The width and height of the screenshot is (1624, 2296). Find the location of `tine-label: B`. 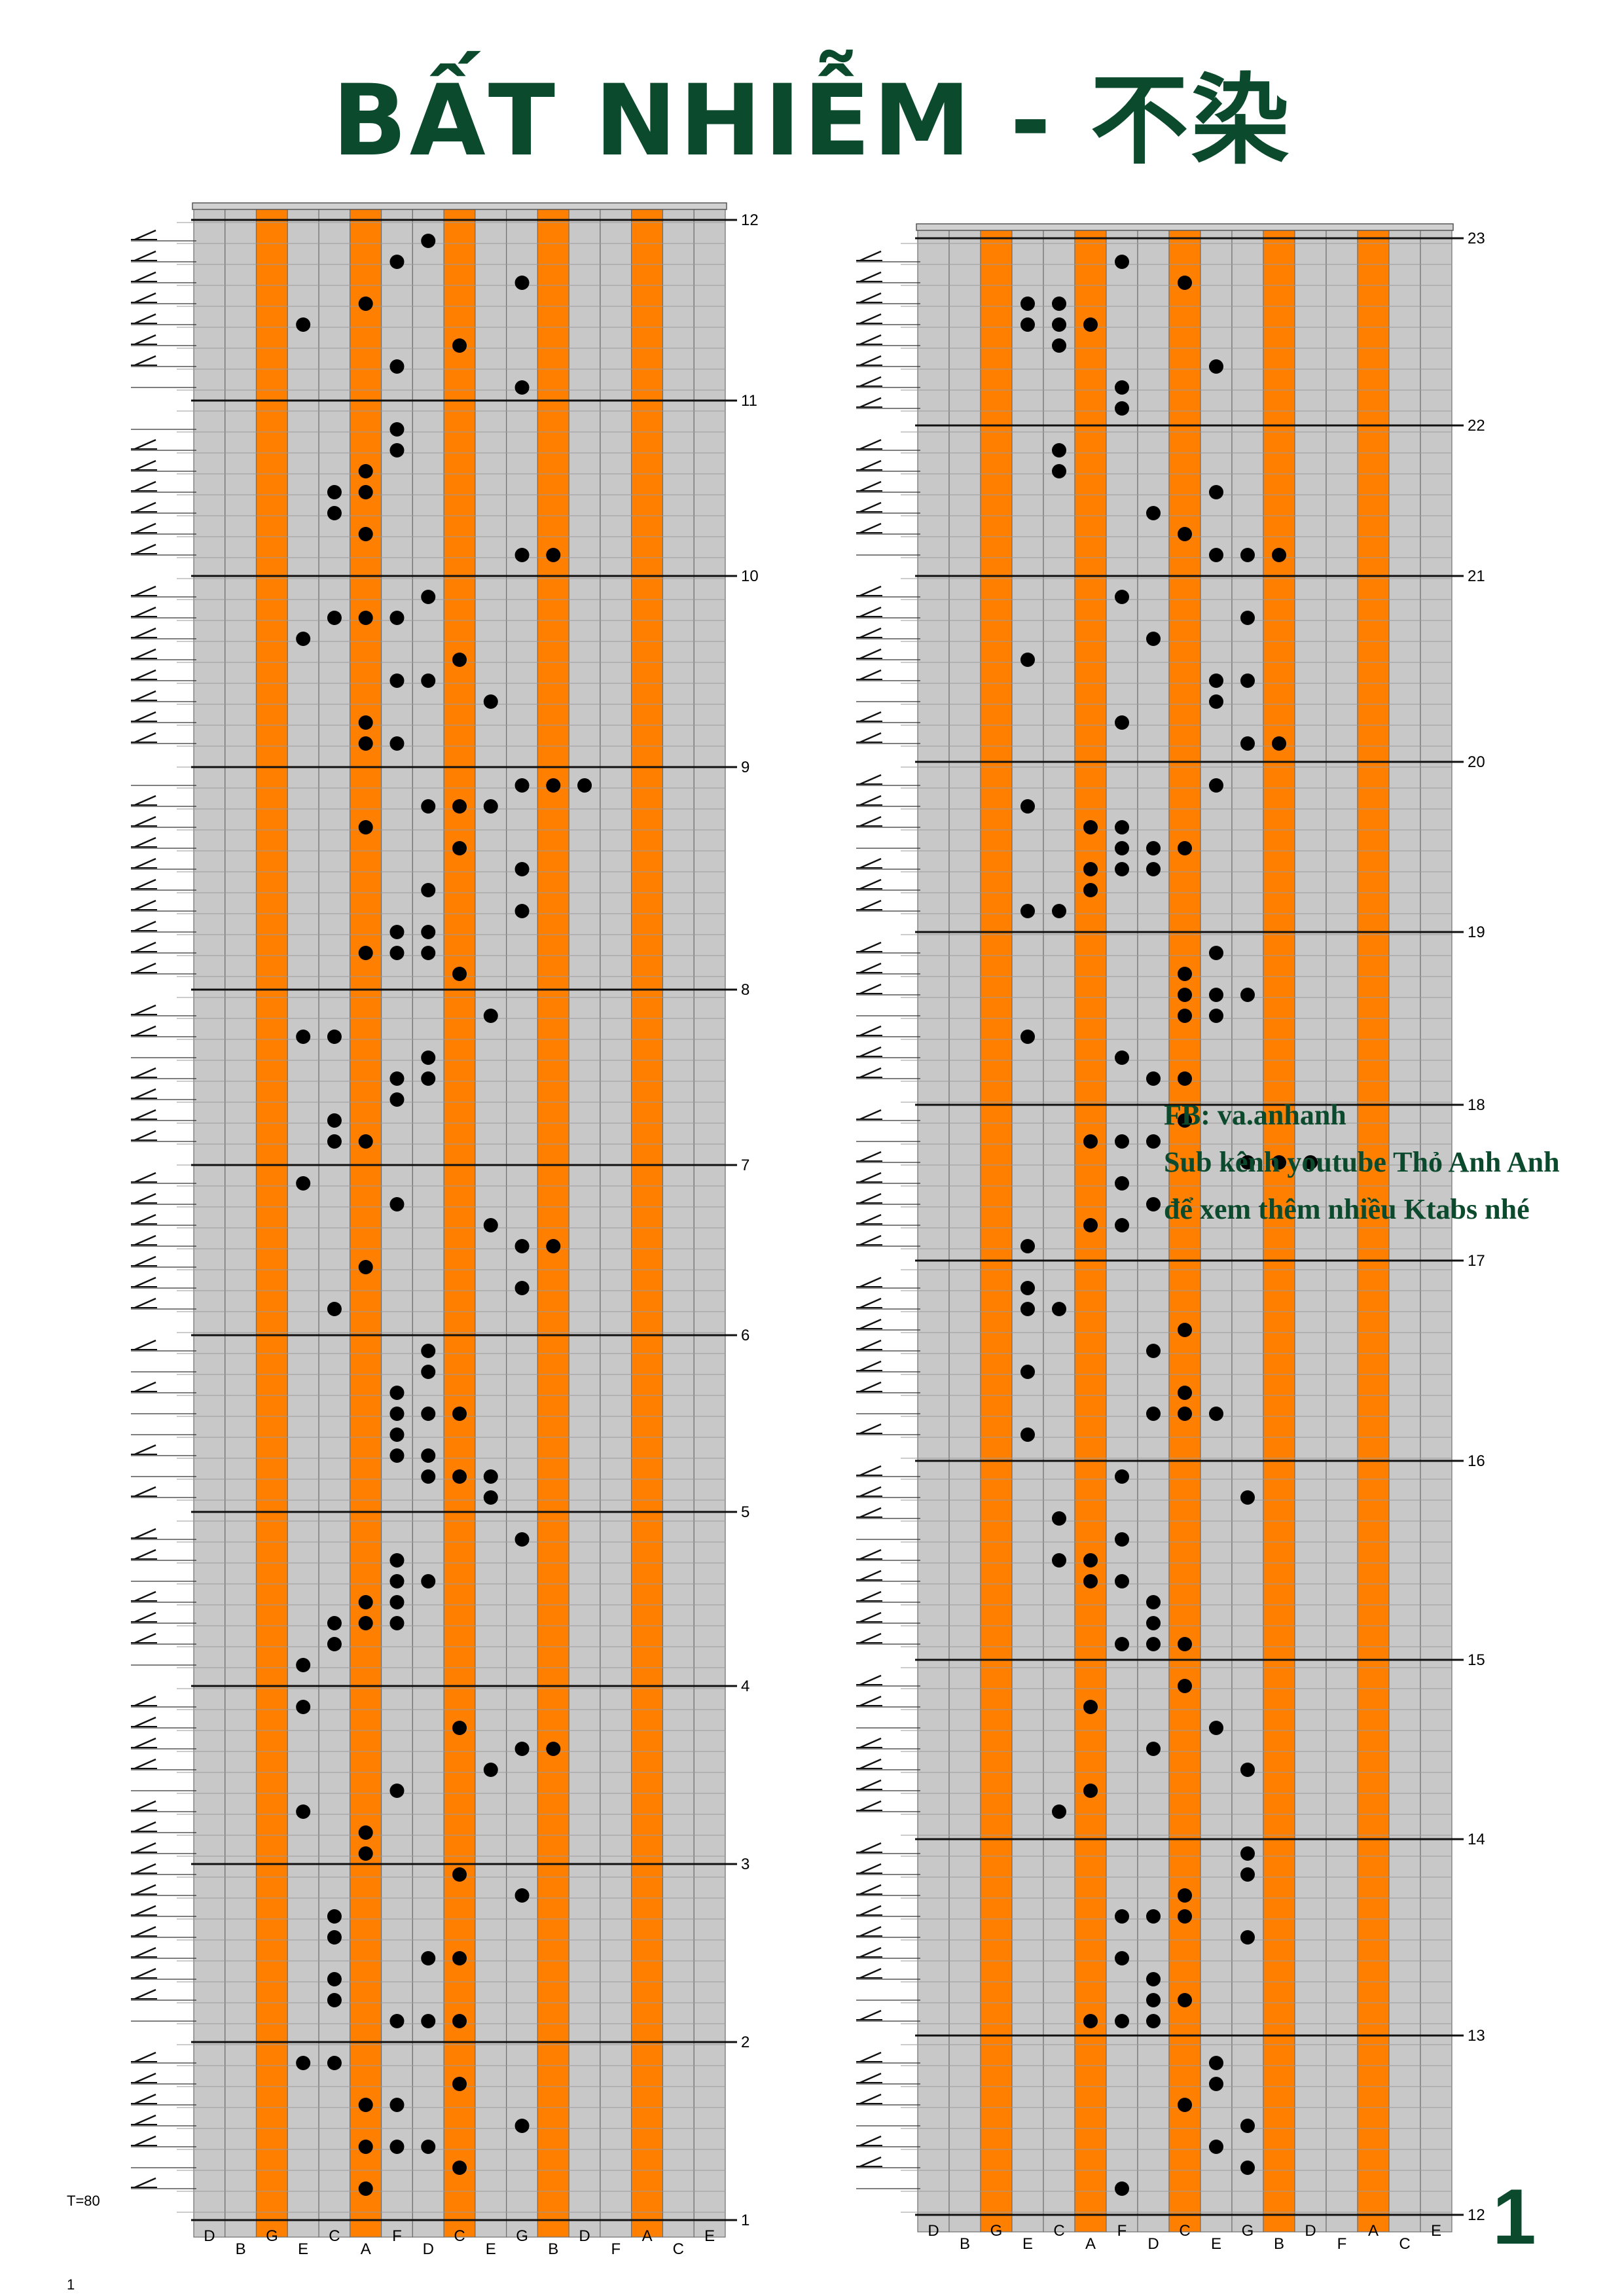

tine-label: B is located at coordinates (965, 2244).